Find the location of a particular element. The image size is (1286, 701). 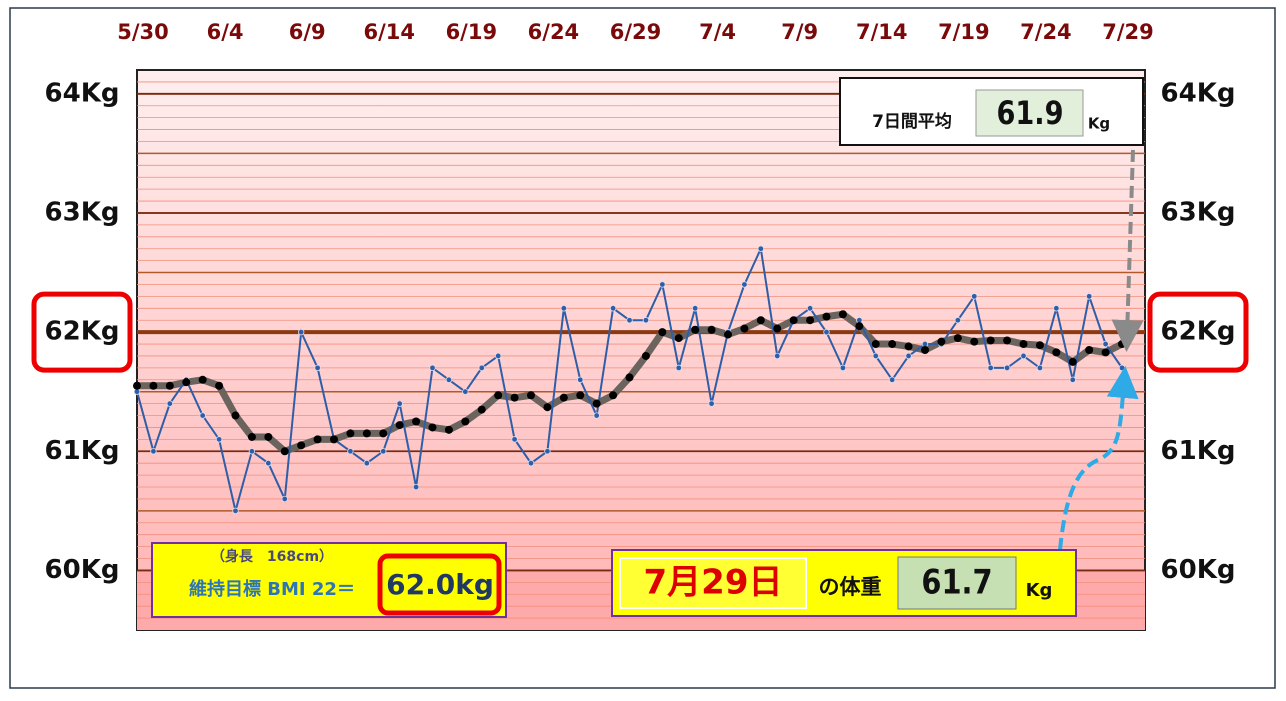

y-tick-label: 64Kg is located at coordinates (82, 93).